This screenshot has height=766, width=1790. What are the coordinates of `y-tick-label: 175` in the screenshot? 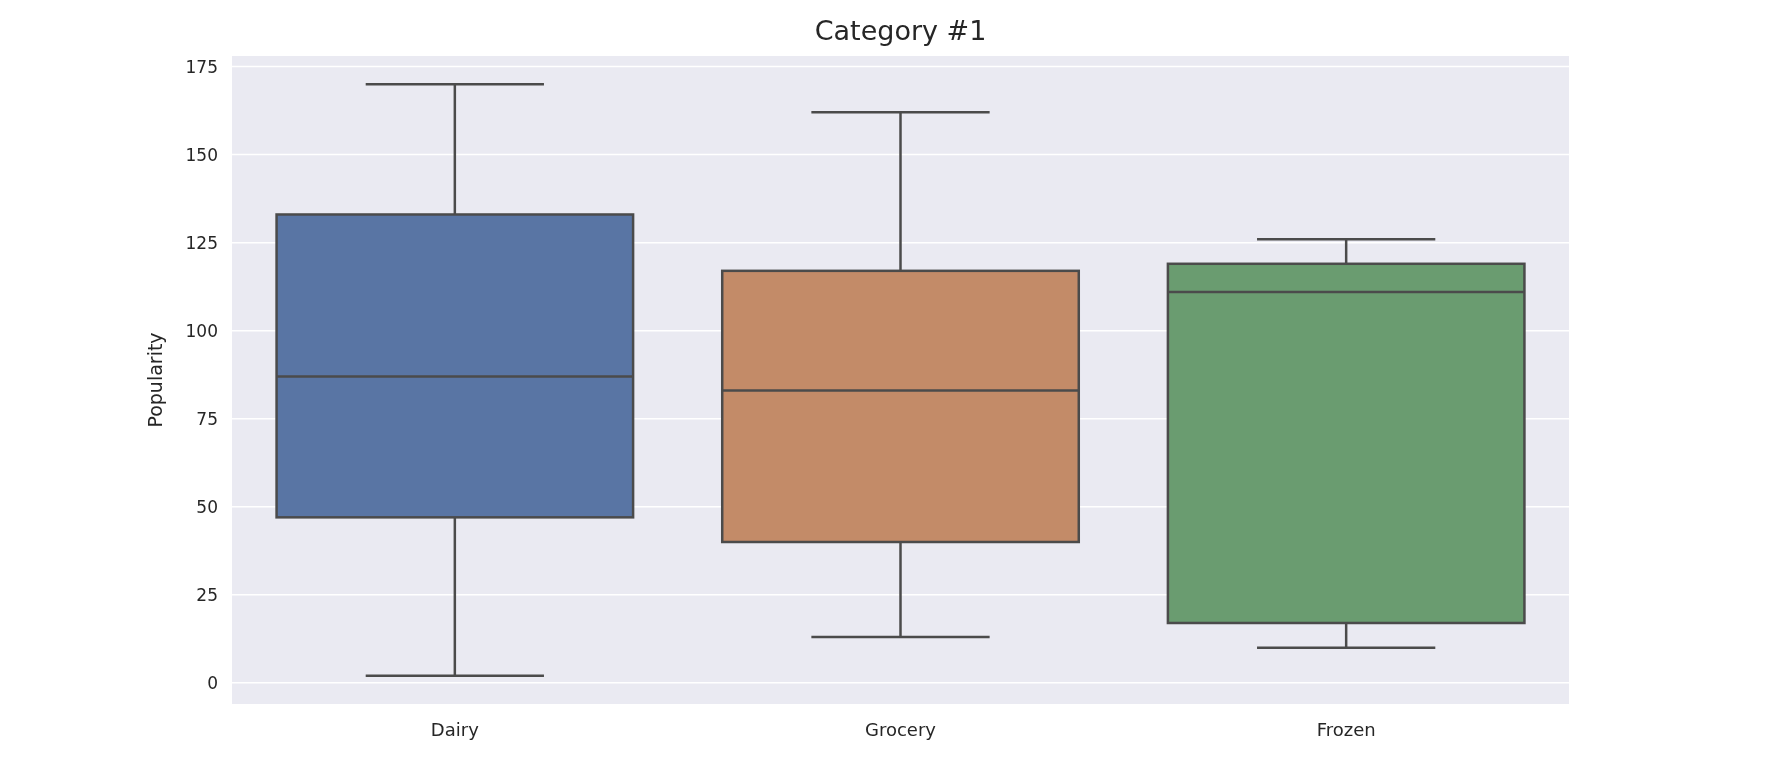 It's located at (201, 66).